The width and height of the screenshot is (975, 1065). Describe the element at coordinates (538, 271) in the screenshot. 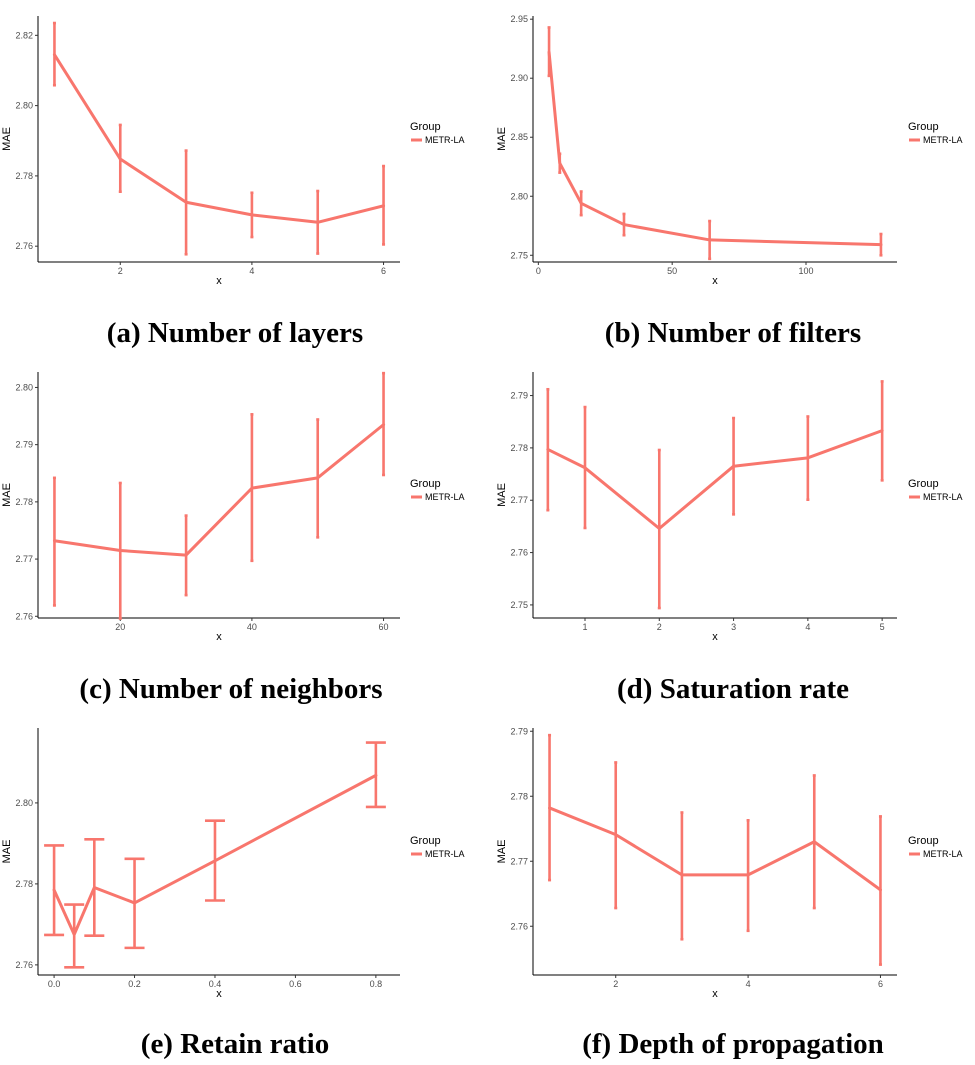

I see `x-tick-label: 0` at that location.